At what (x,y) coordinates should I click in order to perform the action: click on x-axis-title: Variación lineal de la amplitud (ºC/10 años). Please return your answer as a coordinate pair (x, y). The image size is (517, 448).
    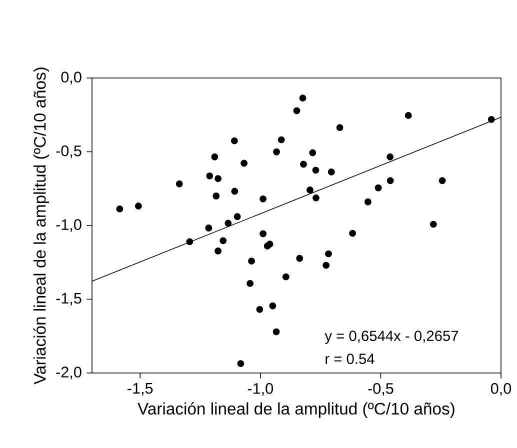
    Looking at the image, I should click on (296, 410).